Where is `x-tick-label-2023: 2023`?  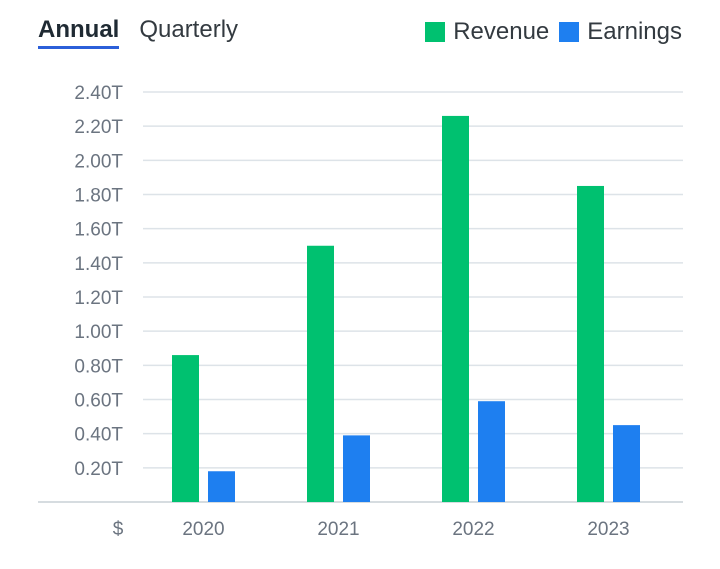 x-tick-label-2023: 2023 is located at coordinates (608, 529).